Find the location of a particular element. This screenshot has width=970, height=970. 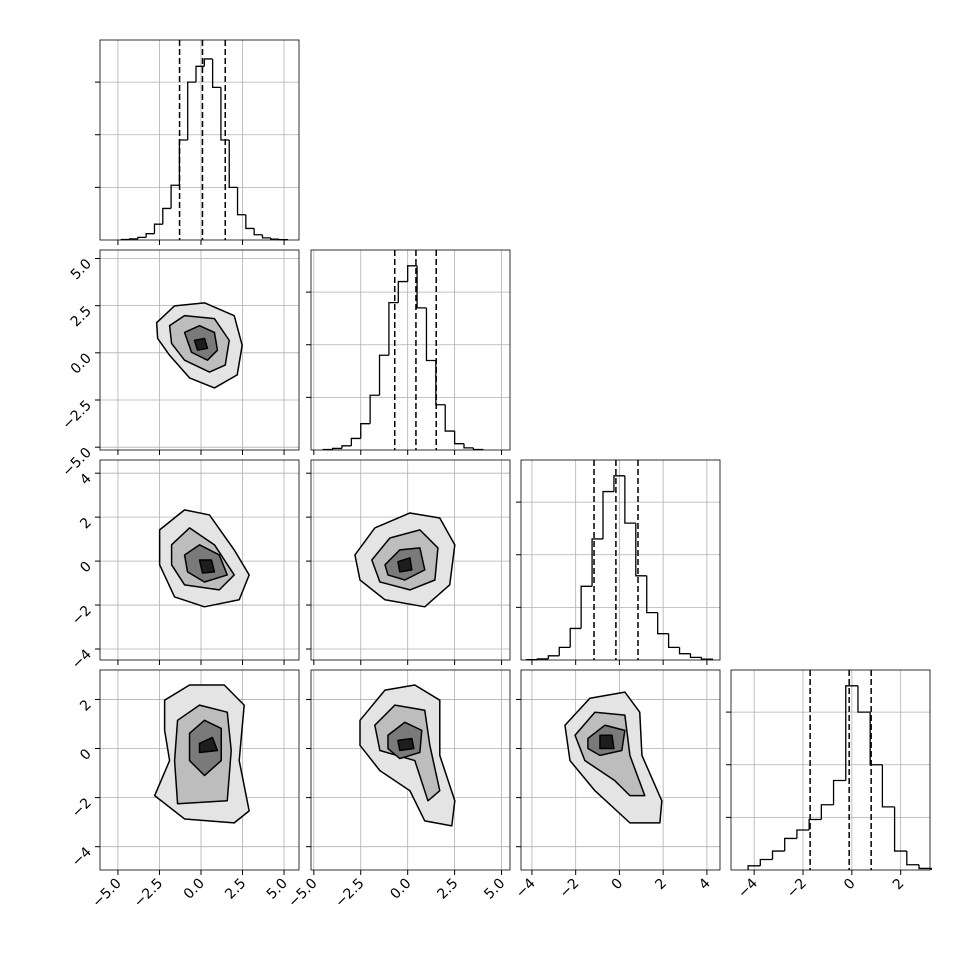

y-tick-label: 2.5 is located at coordinates (81, 316).